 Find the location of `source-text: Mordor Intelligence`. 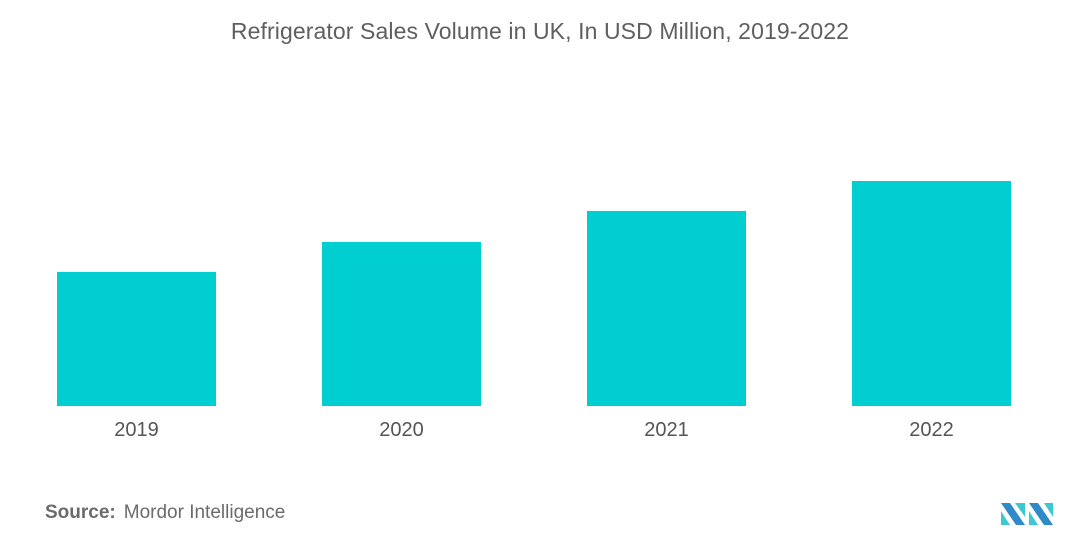

source-text: Mordor Intelligence is located at coordinates (204, 512).